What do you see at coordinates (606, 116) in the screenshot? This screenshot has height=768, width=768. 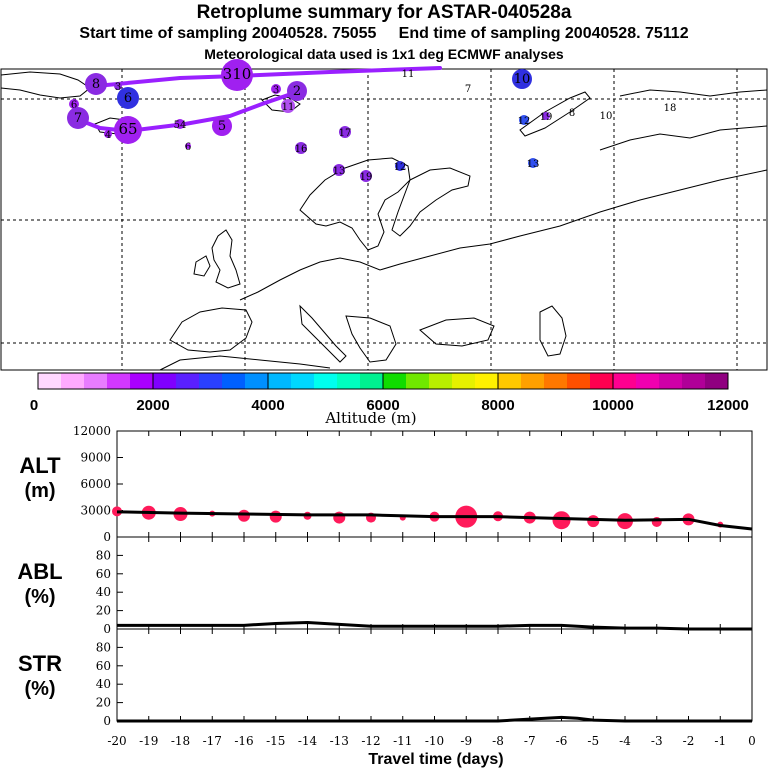 I see `map-point: 10` at bounding box center [606, 116].